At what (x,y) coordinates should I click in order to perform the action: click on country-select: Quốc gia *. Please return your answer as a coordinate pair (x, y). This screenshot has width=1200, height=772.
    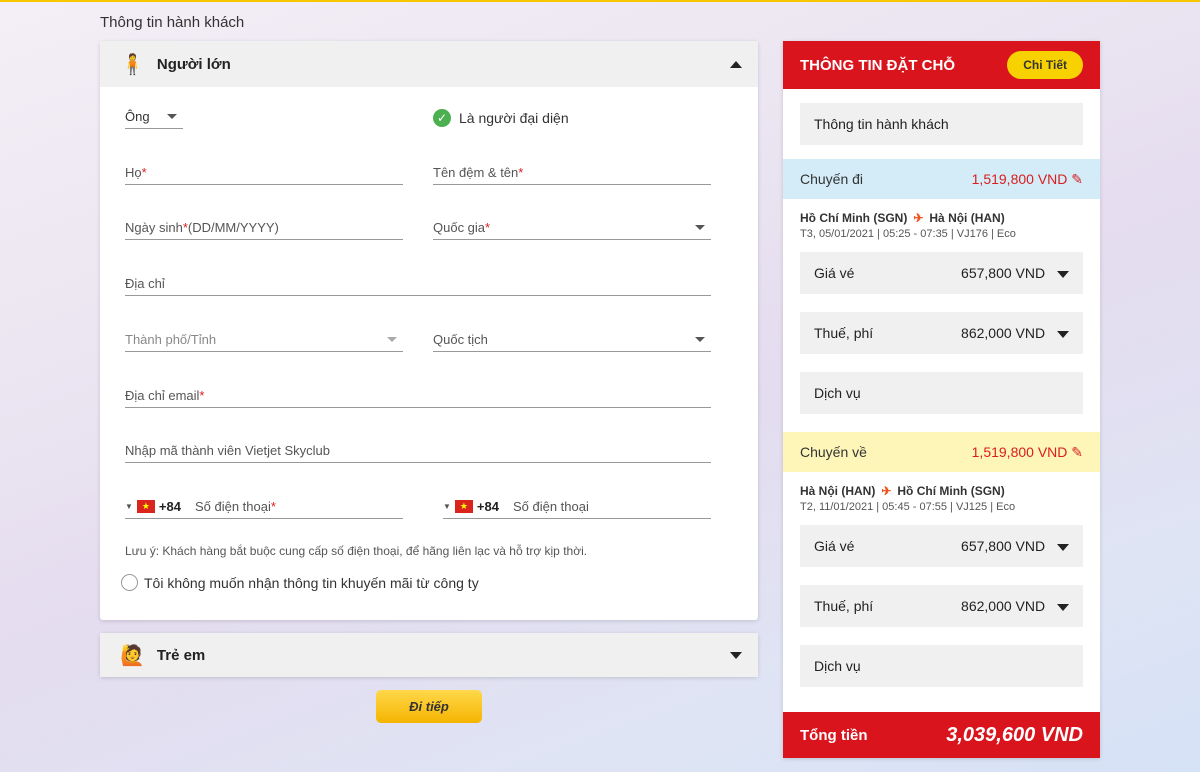
    Looking at the image, I should click on (572, 228).